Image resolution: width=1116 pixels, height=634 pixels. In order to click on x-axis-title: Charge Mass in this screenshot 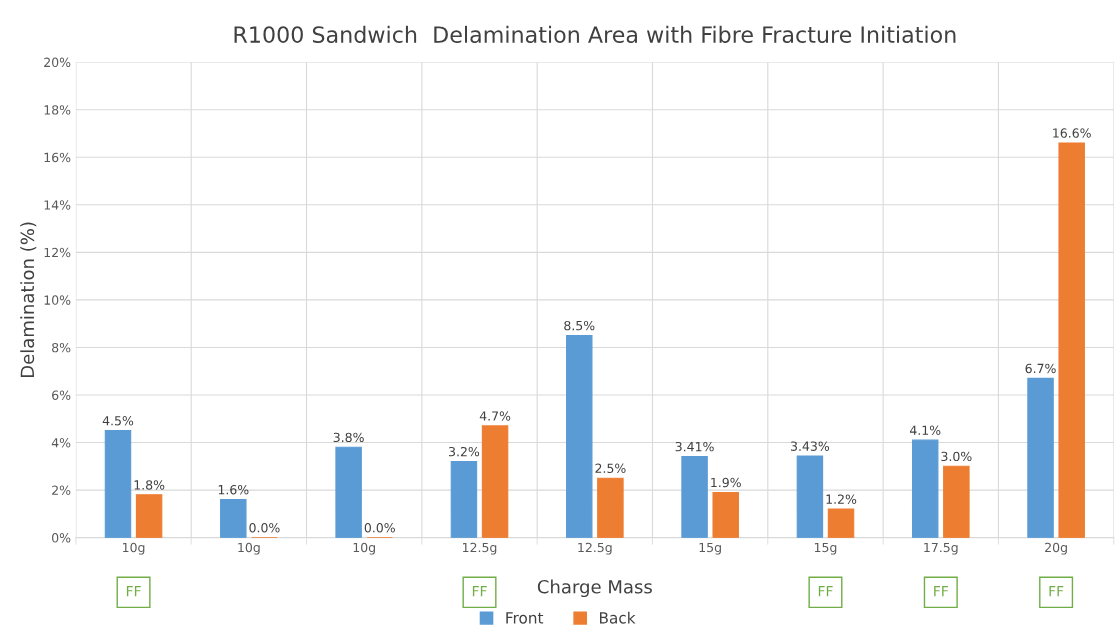, I will do `click(594, 588)`.